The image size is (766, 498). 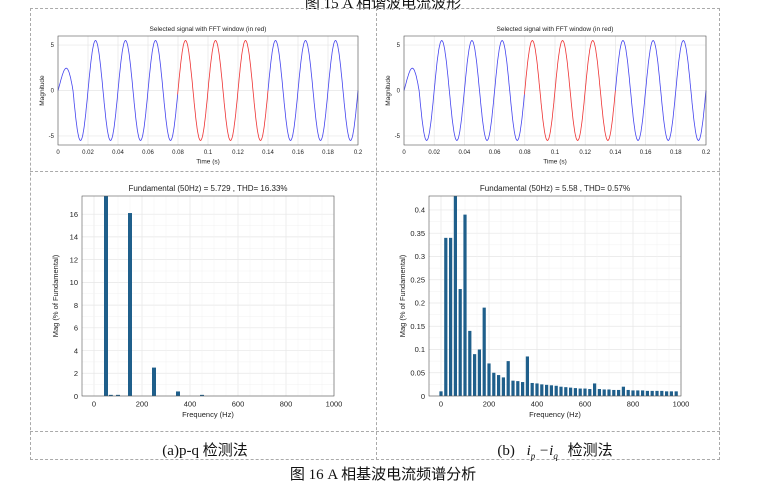 What do you see at coordinates (388, 90) in the screenshot?
I see `y-axis-label: Magnitude` at bounding box center [388, 90].